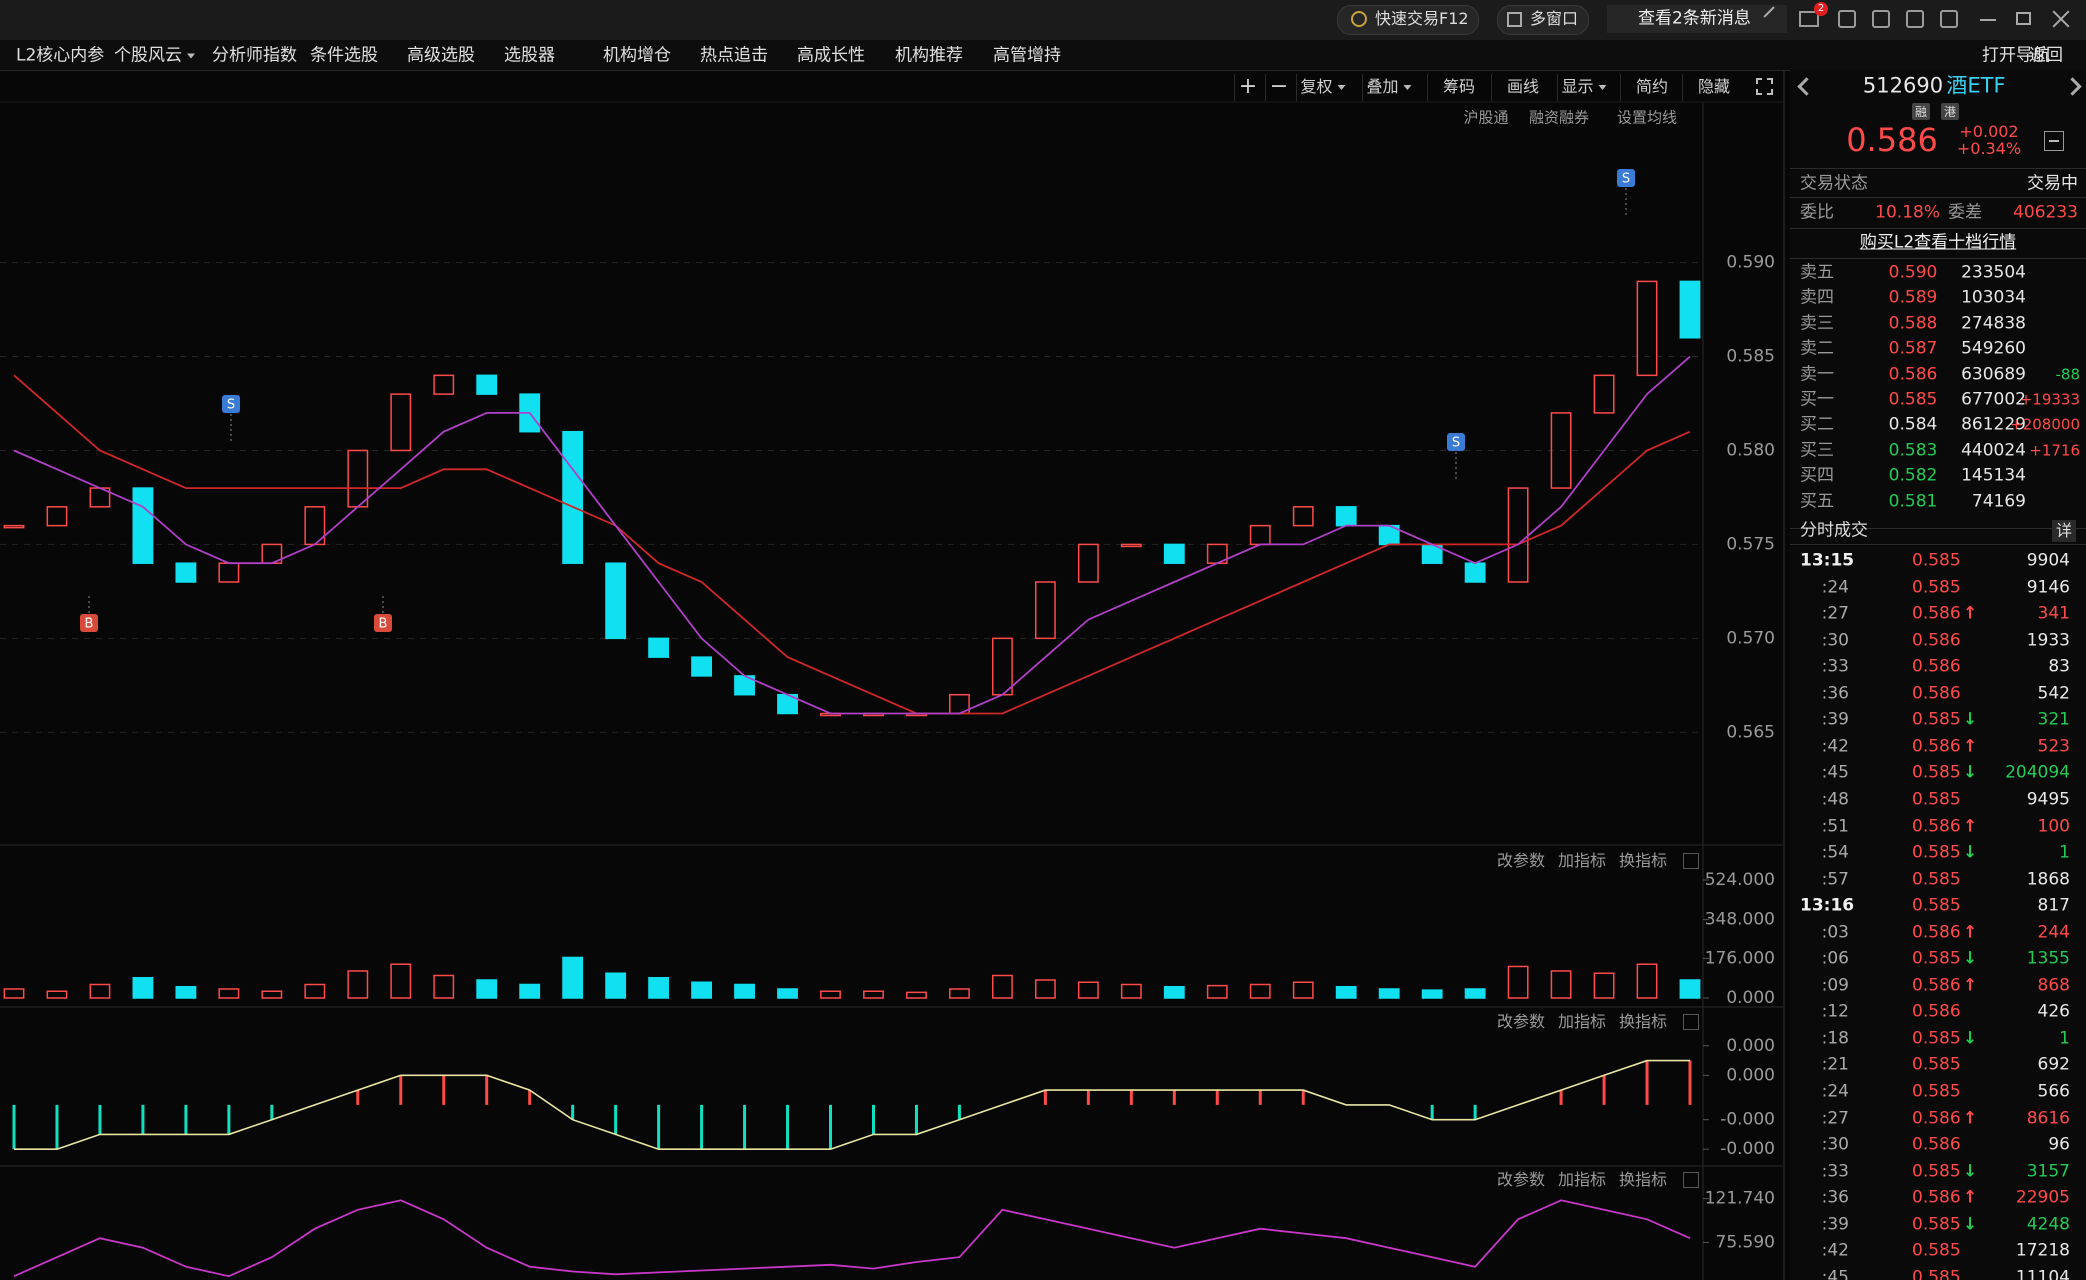 Image resolution: width=2086 pixels, height=1280 pixels. Describe the element at coordinates (1835, 1144) in the screenshot. I see `trade-time: :30` at that location.